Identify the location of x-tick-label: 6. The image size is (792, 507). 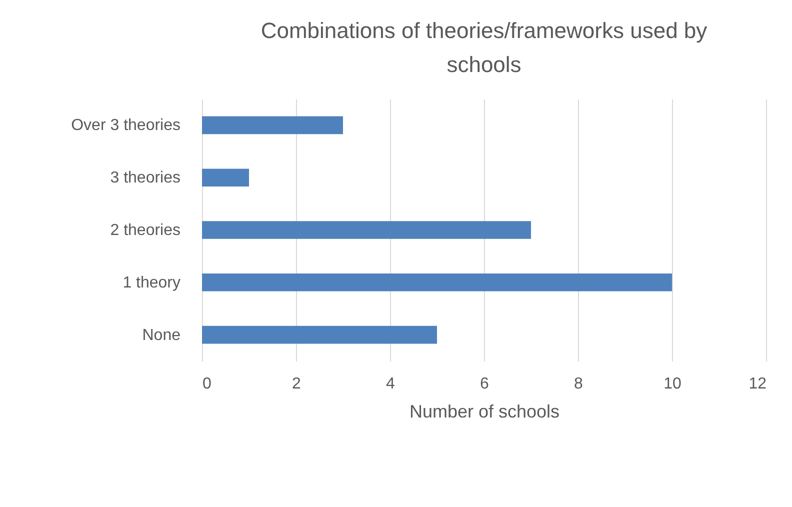
(485, 384).